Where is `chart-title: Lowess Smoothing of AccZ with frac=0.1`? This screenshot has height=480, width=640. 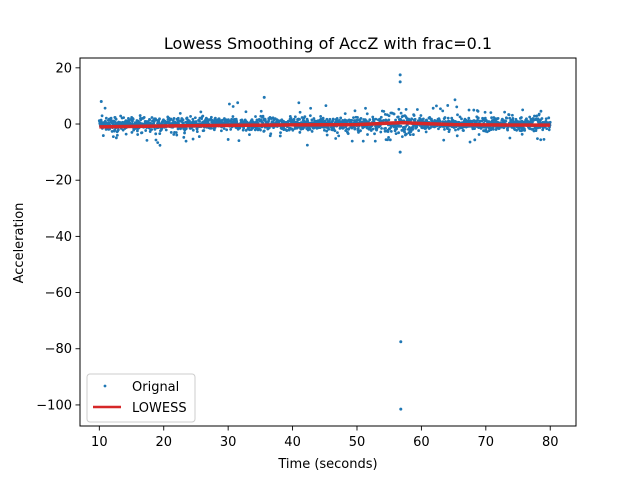 chart-title: Lowess Smoothing of AccZ with frac=0.1 is located at coordinates (328, 43).